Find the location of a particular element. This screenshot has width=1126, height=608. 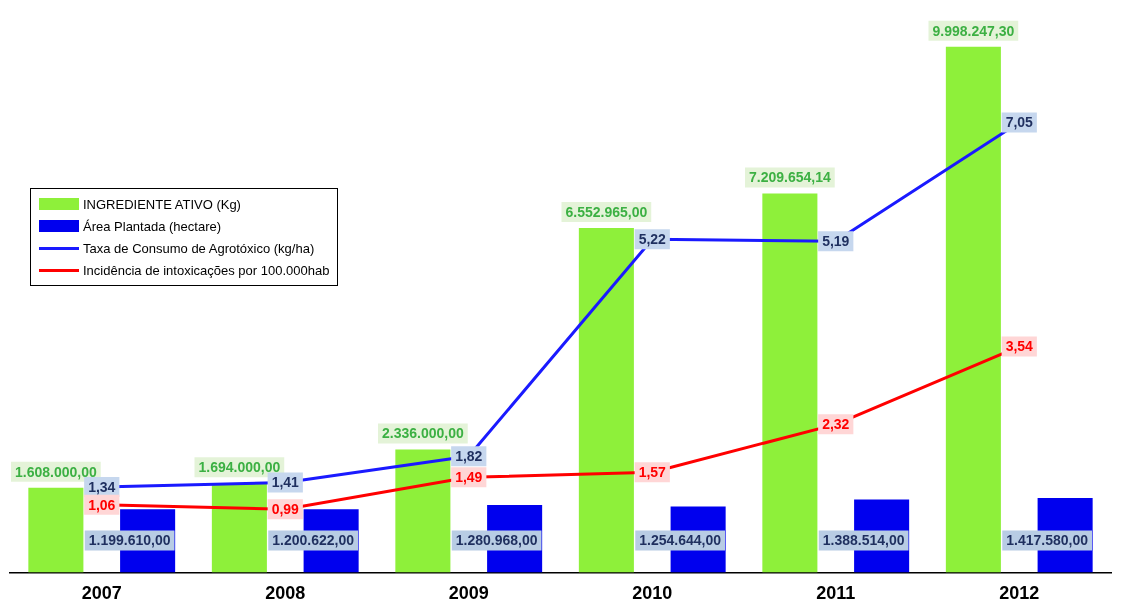

legend-label: Incidência de intoxicações por 100.000hab is located at coordinates (206, 270).